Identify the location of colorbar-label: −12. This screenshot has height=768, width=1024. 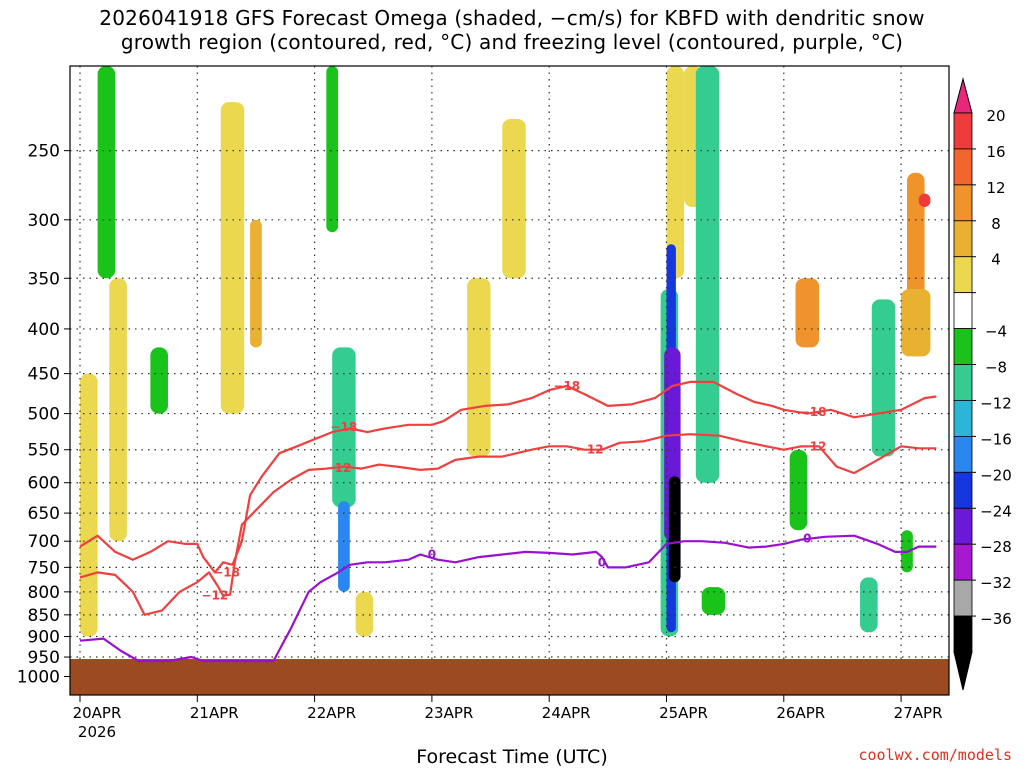
(996, 403).